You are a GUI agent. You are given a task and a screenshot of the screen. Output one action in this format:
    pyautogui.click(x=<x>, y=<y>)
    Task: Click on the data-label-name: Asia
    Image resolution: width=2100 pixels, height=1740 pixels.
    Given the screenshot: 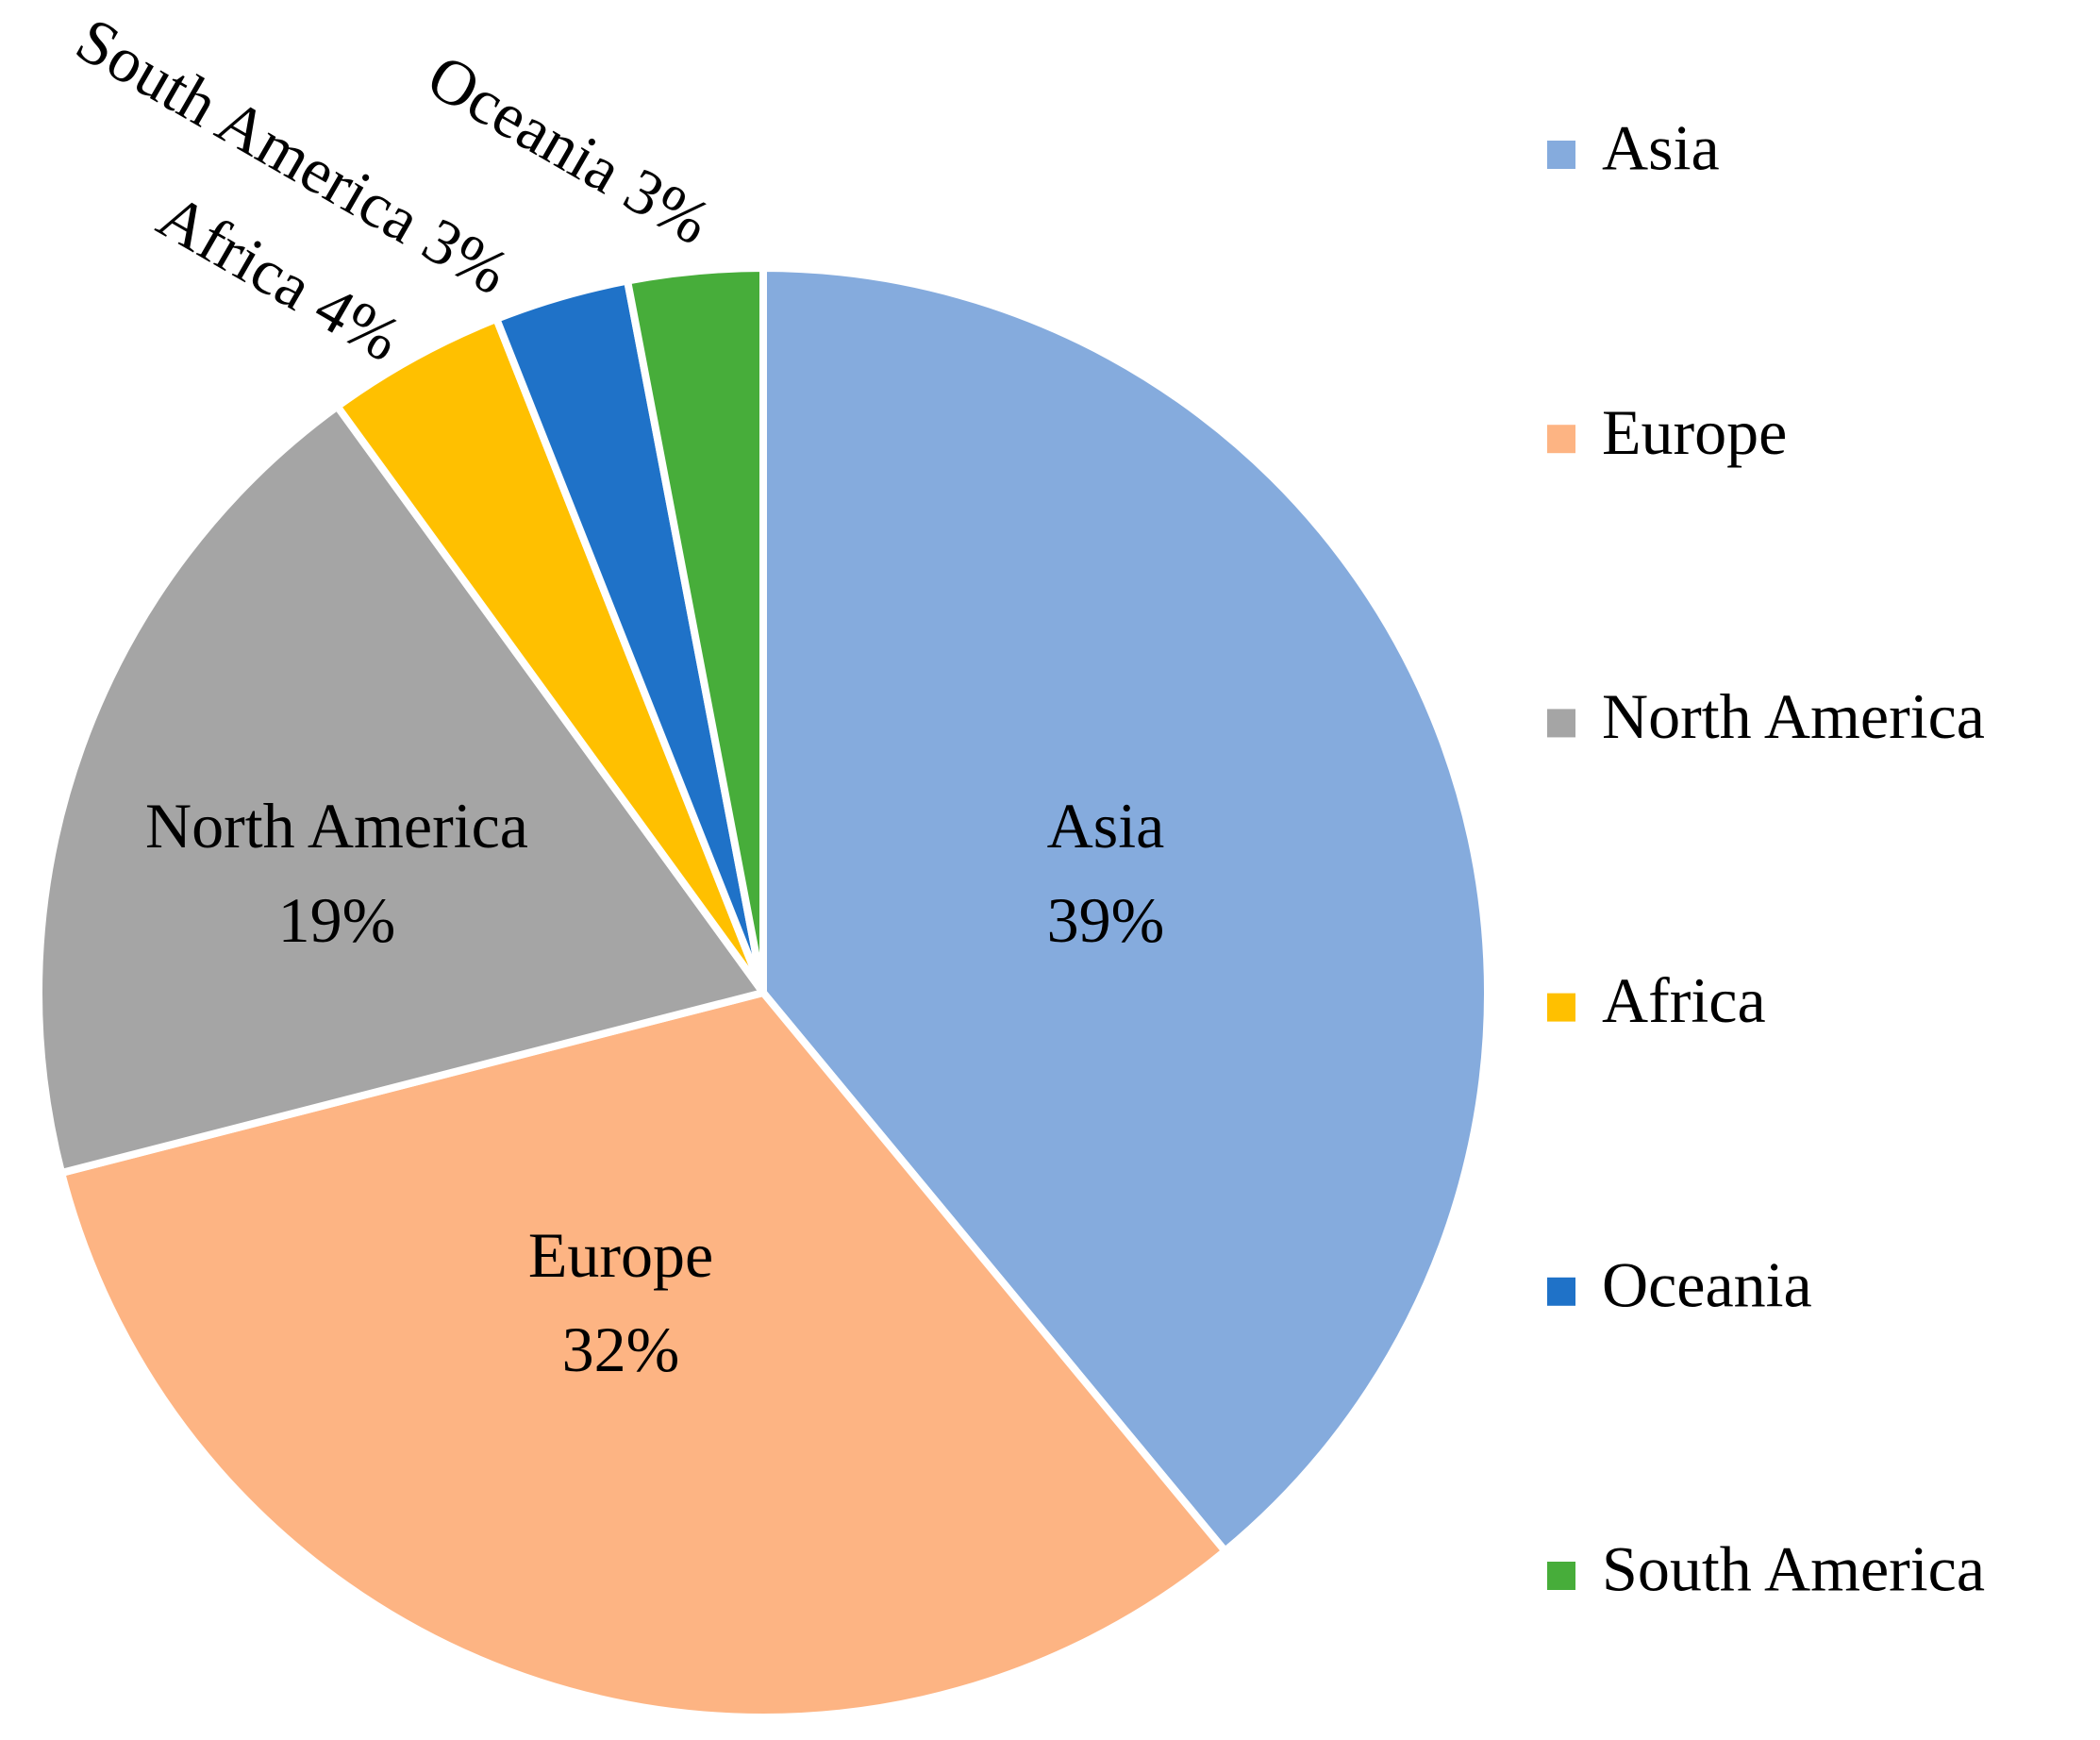 What is the action you would take?
    pyautogui.click(x=1106, y=826)
    